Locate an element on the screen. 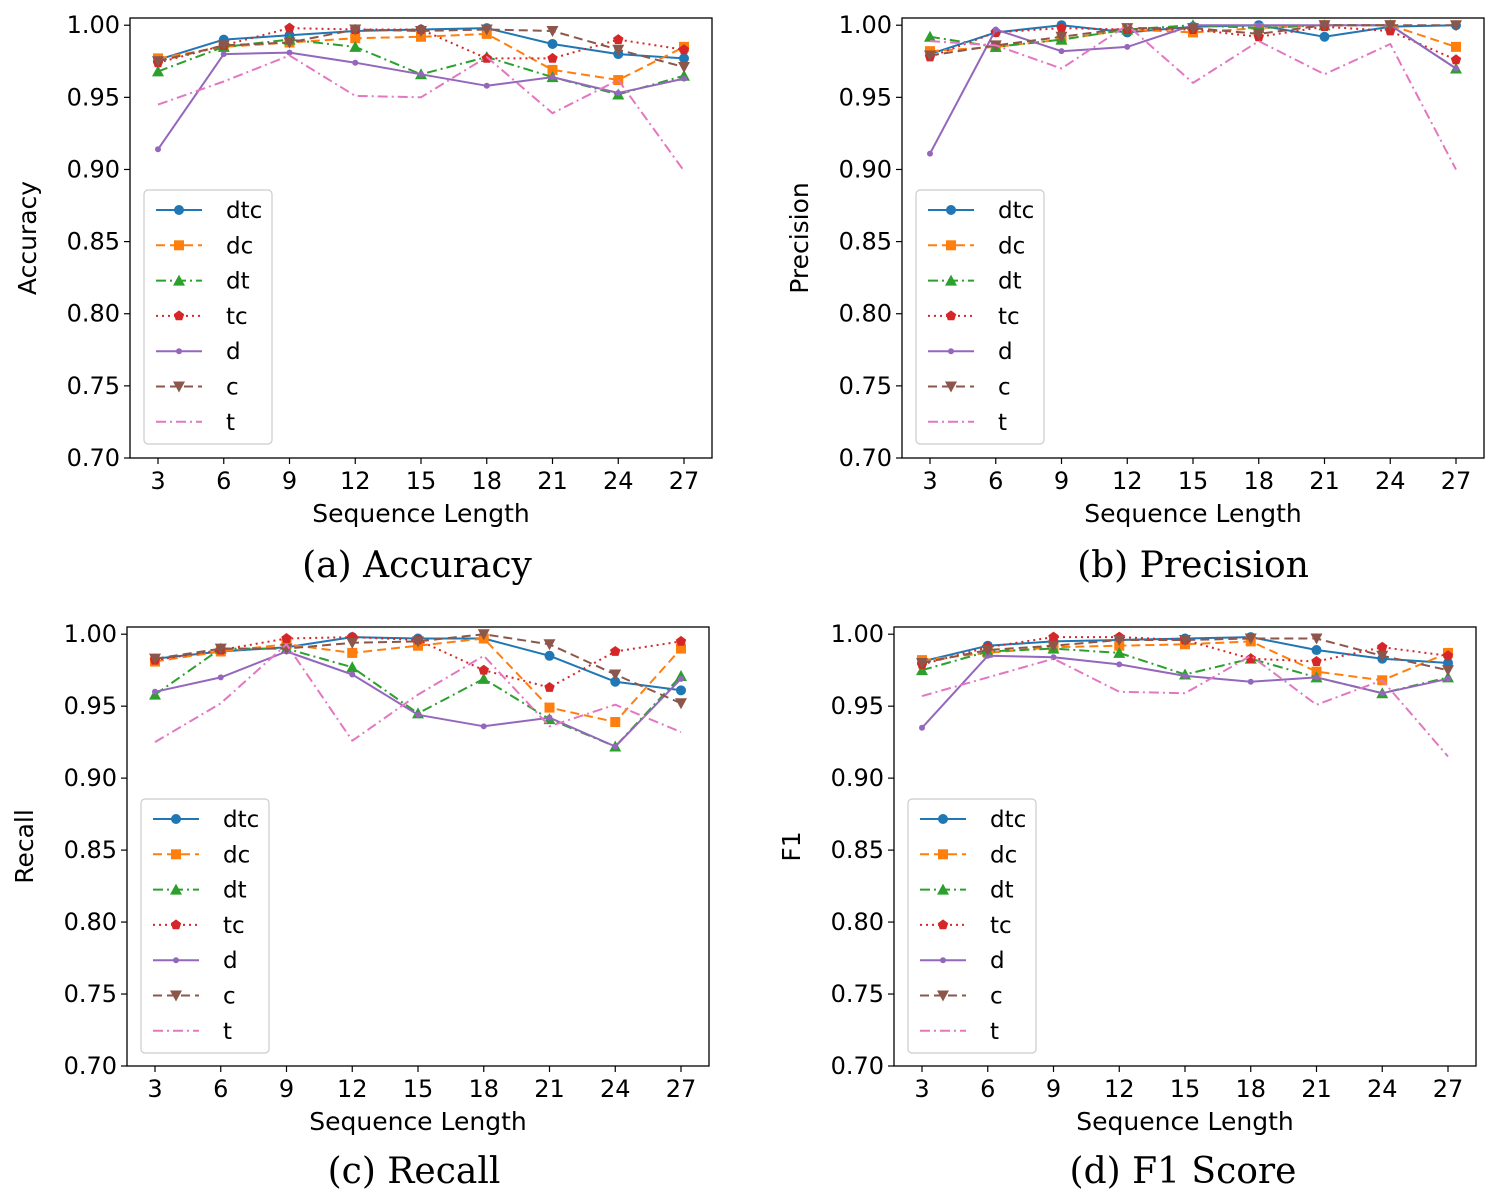  series-line-dt is located at coordinates (418, 697).